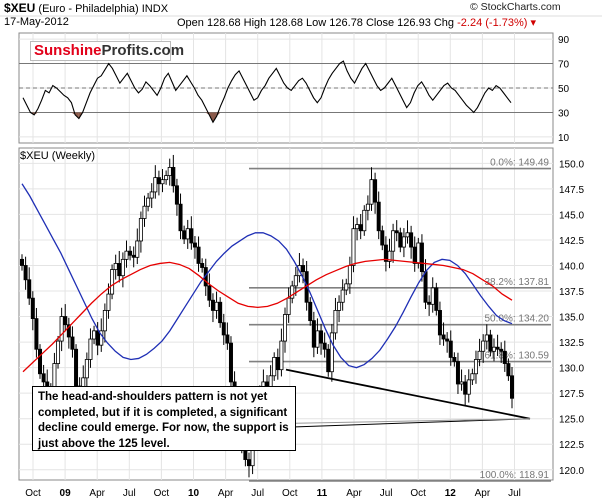  Describe the element at coordinates (36, 22) in the screenshot. I see `chart-date: 17-May-2012` at that location.